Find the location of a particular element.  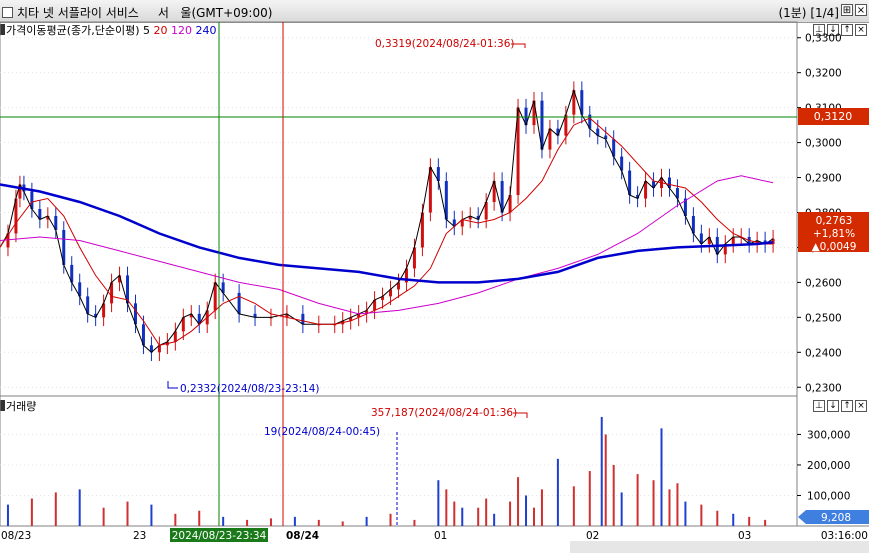

volume-axis-tick-label: 300,000 is located at coordinates (828, 435).